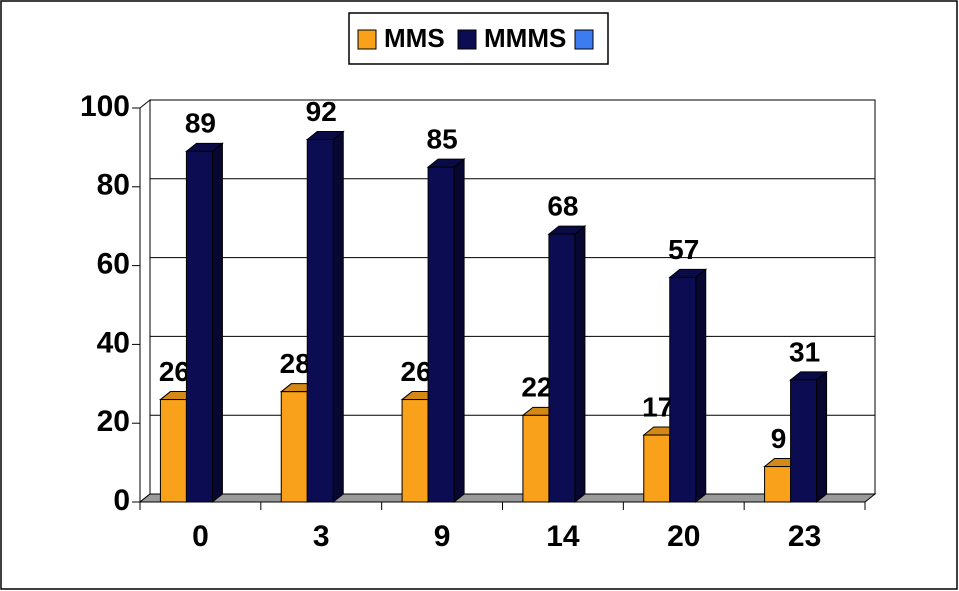 The image size is (959, 591). Describe the element at coordinates (779, 438) in the screenshot. I see `data-label: 9` at that location.